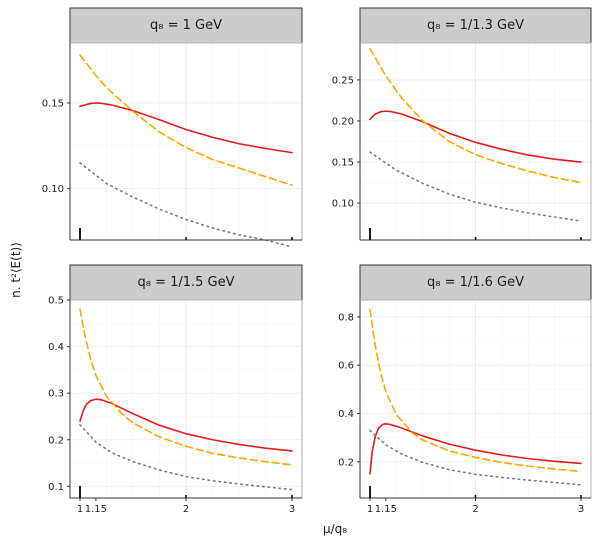 Image resolution: width=600 pixels, height=550 pixels. I want to click on y-tick-label: 0.20, so click(343, 121).